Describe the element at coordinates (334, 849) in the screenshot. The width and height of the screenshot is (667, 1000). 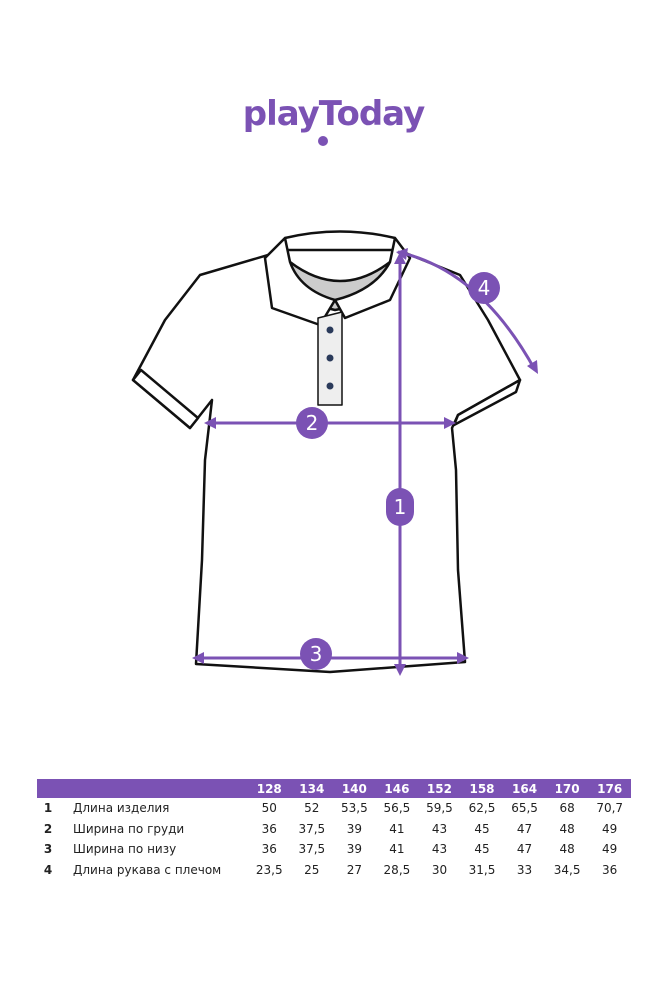
I see `table-row: 3 Ширина по низу 36 37,5 39 41 43 45 47 48 49` at that location.